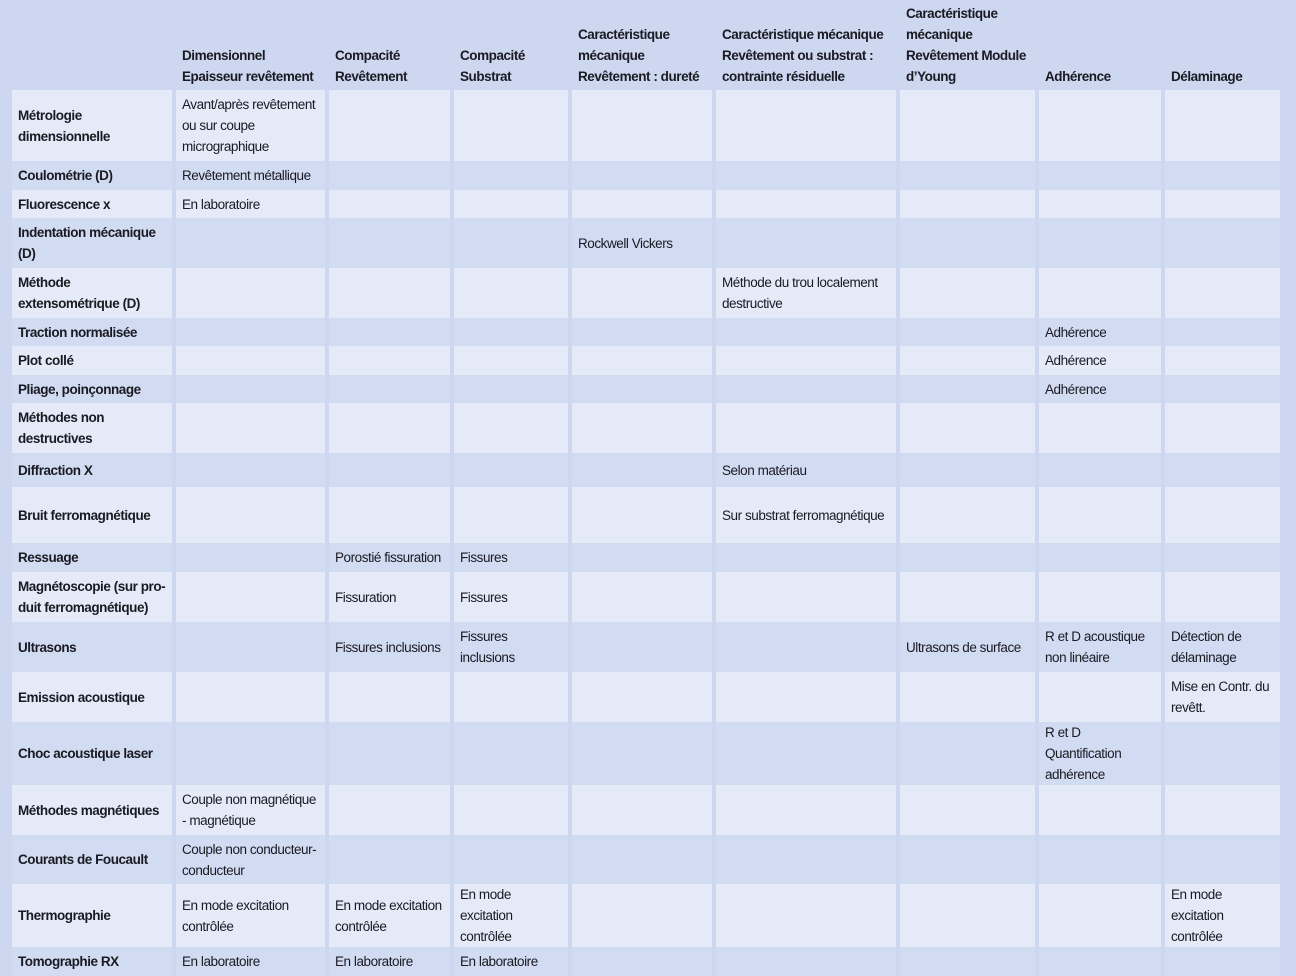 This screenshot has width=1296, height=976. Describe the element at coordinates (92, 45) in the screenshot. I see `column-header` at that location.